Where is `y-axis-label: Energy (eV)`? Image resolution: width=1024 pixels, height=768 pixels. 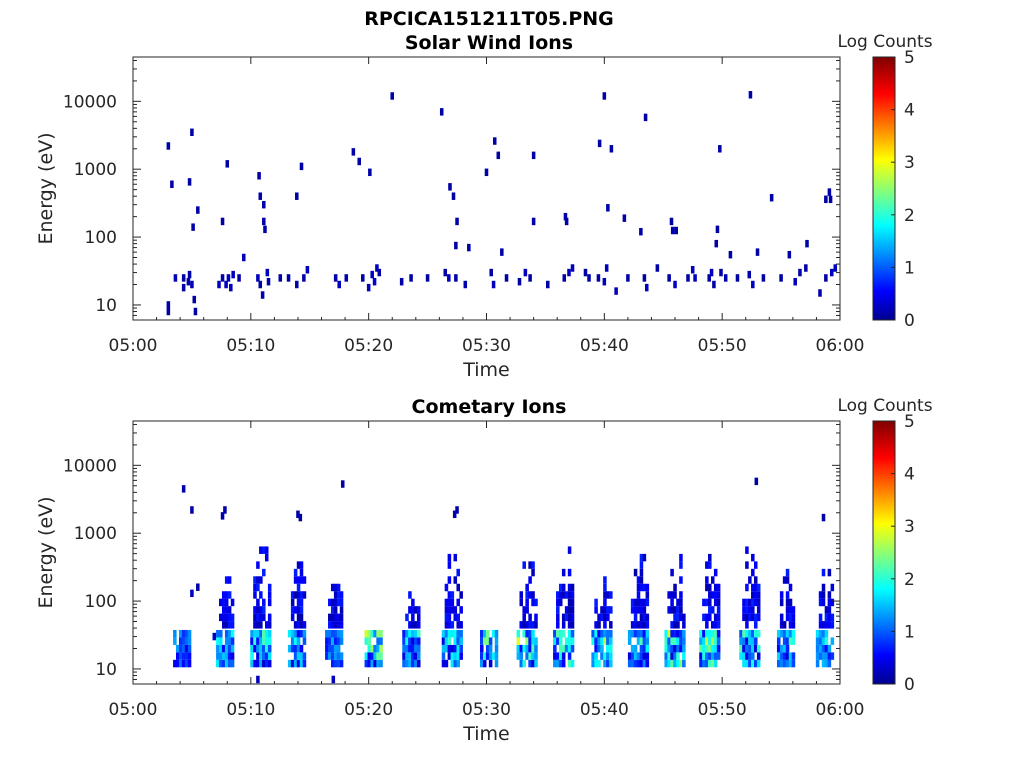
y-axis-label: Energy (eV) is located at coordinates (46, 188).